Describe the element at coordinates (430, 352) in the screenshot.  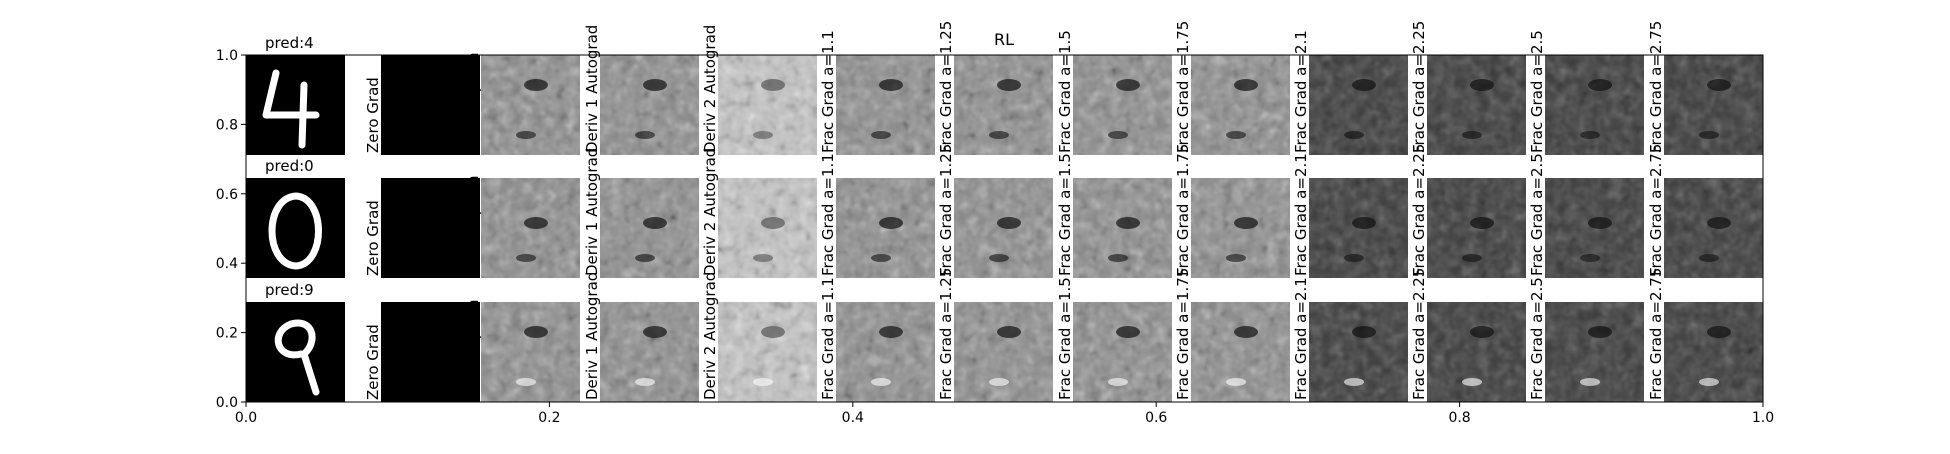
I see `panel-r2-c1` at that location.